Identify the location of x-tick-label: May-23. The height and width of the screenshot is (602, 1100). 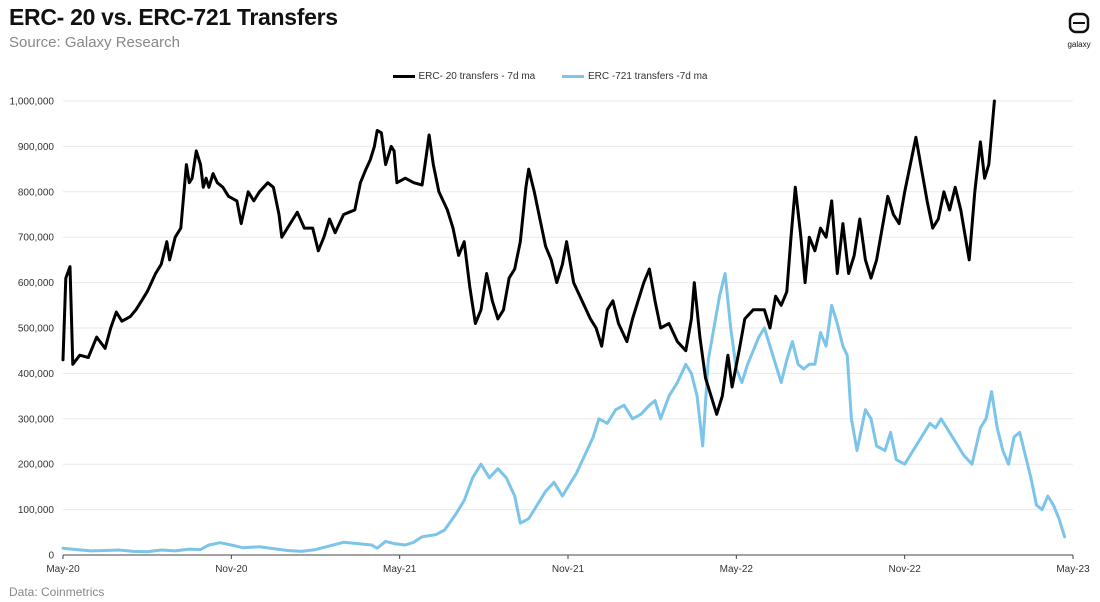
(1073, 569).